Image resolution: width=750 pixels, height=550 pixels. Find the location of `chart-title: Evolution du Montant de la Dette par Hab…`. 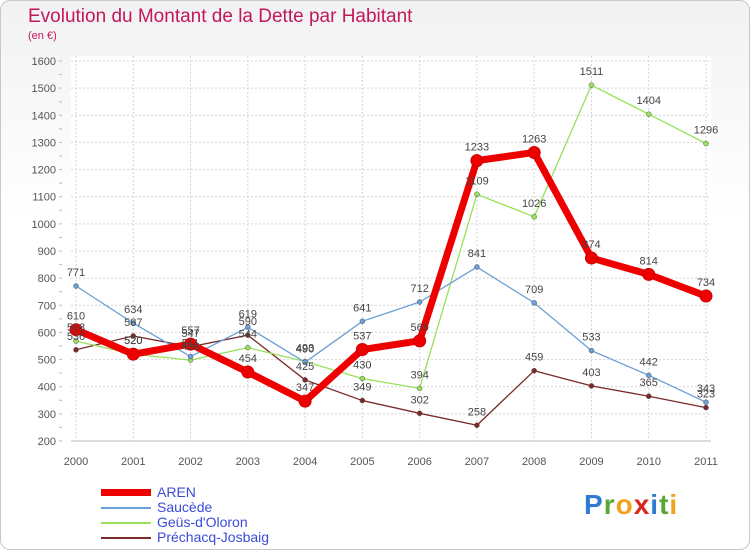

chart-title: Evolution du Montant de la Dette par Hab… is located at coordinates (220, 16).